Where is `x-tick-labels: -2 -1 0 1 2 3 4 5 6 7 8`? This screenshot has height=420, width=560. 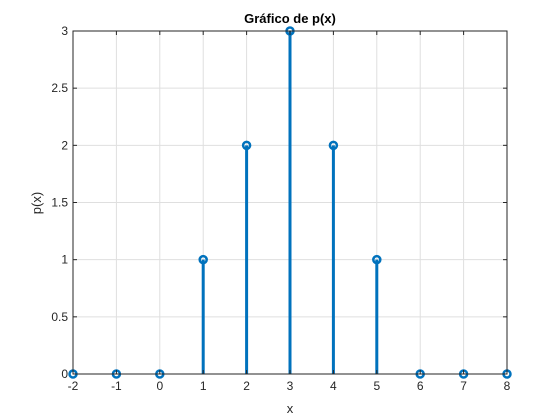 x-tick-labels: -2 -1 0 1 2 3 4 5 6 7 8 is located at coordinates (289, 386).